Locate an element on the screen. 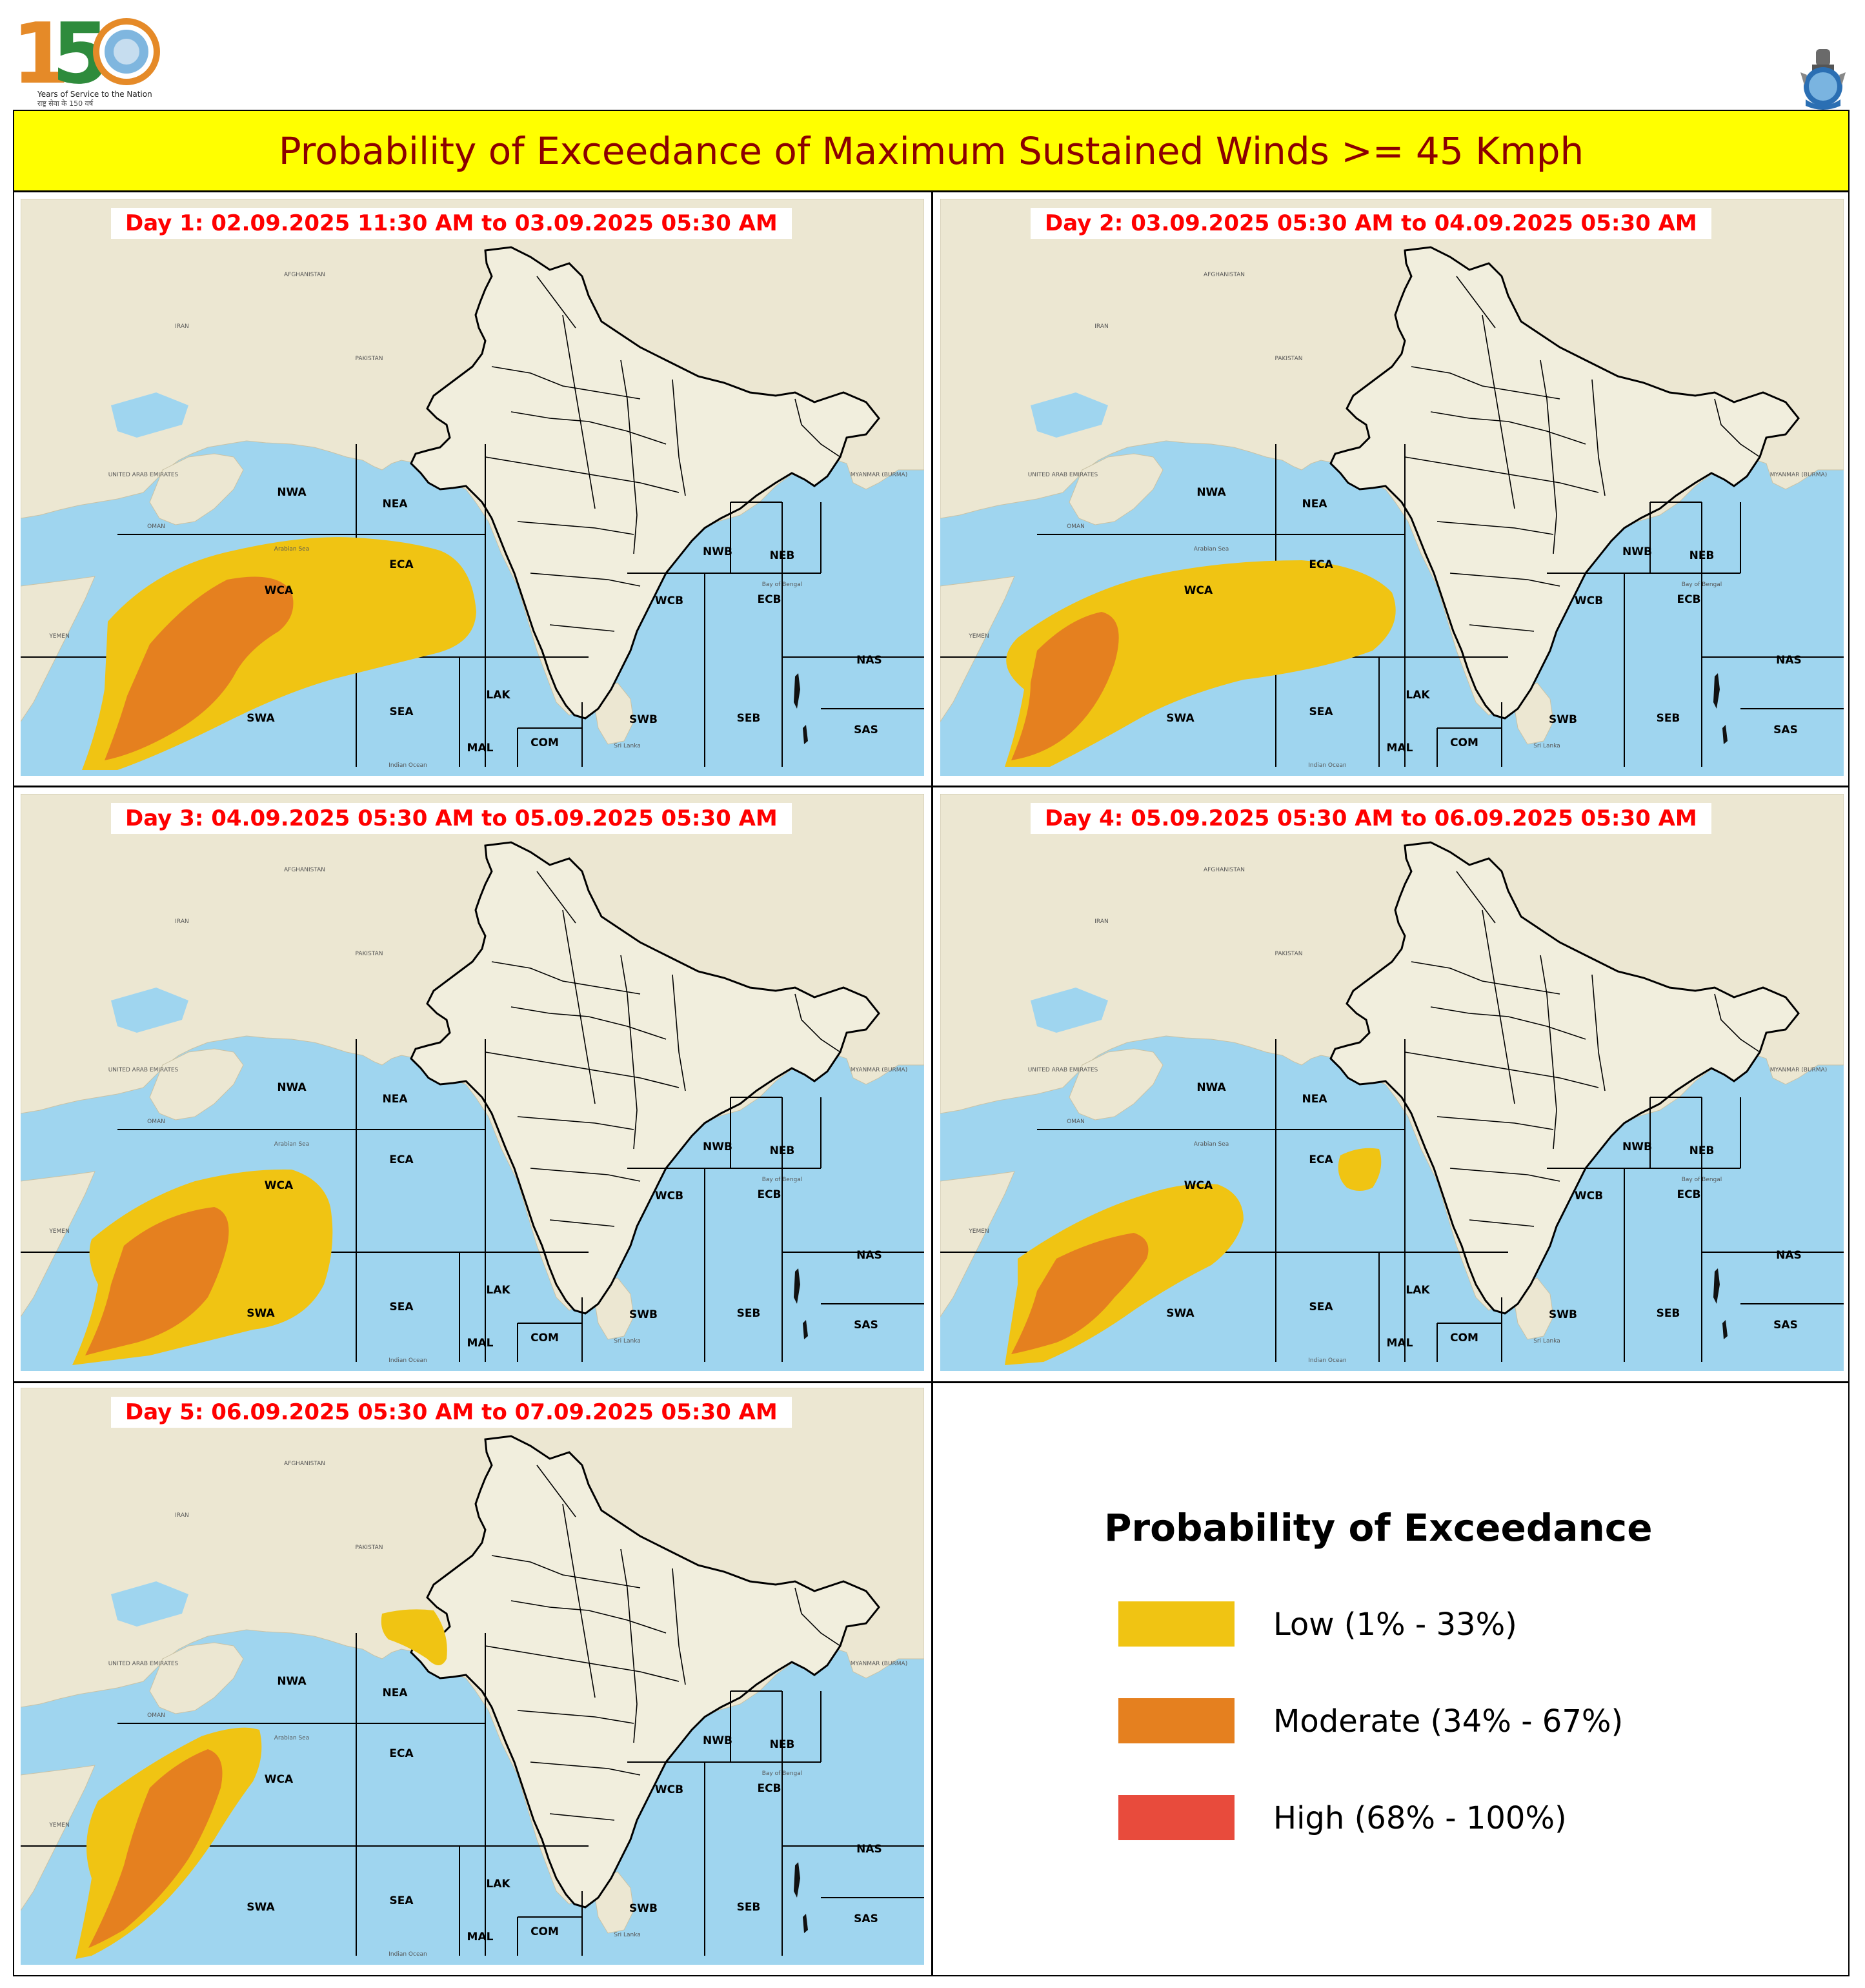  map-label-bay-of-bengal: Bay of Bengal is located at coordinates (782, 1773).